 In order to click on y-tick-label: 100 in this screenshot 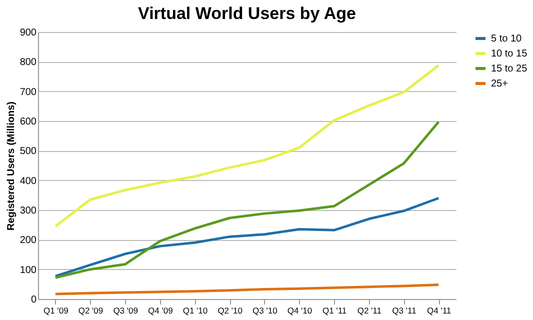, I will do `click(28, 270)`.